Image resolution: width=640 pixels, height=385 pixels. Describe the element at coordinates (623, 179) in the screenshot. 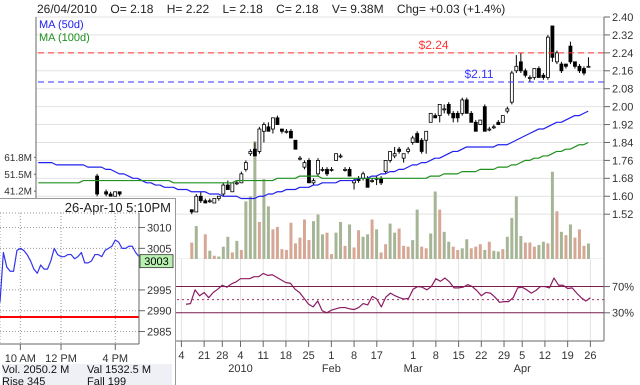

I see `y-tick-label: 1.68` at that location.